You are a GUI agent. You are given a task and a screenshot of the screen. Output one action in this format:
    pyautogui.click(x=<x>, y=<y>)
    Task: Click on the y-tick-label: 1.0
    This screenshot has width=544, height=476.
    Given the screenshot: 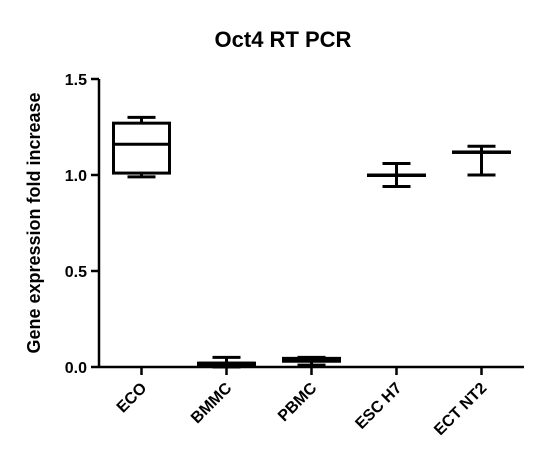 What is the action you would take?
    pyautogui.click(x=76, y=176)
    